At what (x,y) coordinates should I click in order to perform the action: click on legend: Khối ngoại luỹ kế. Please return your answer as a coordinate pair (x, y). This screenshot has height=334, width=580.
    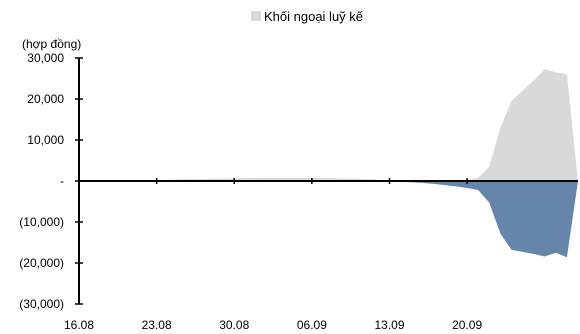
    Looking at the image, I should click on (307, 16).